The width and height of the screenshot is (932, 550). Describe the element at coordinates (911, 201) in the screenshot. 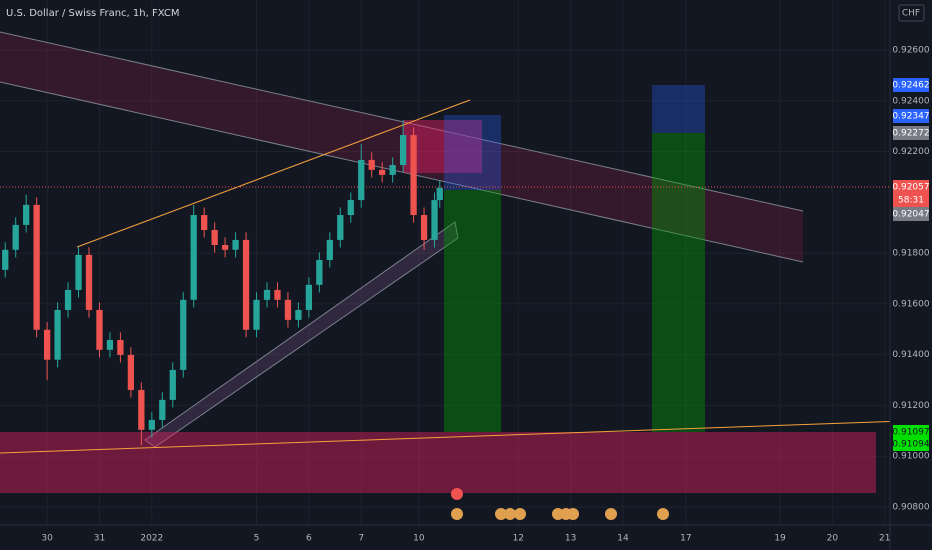

I see `countdown: 58:31` at that location.